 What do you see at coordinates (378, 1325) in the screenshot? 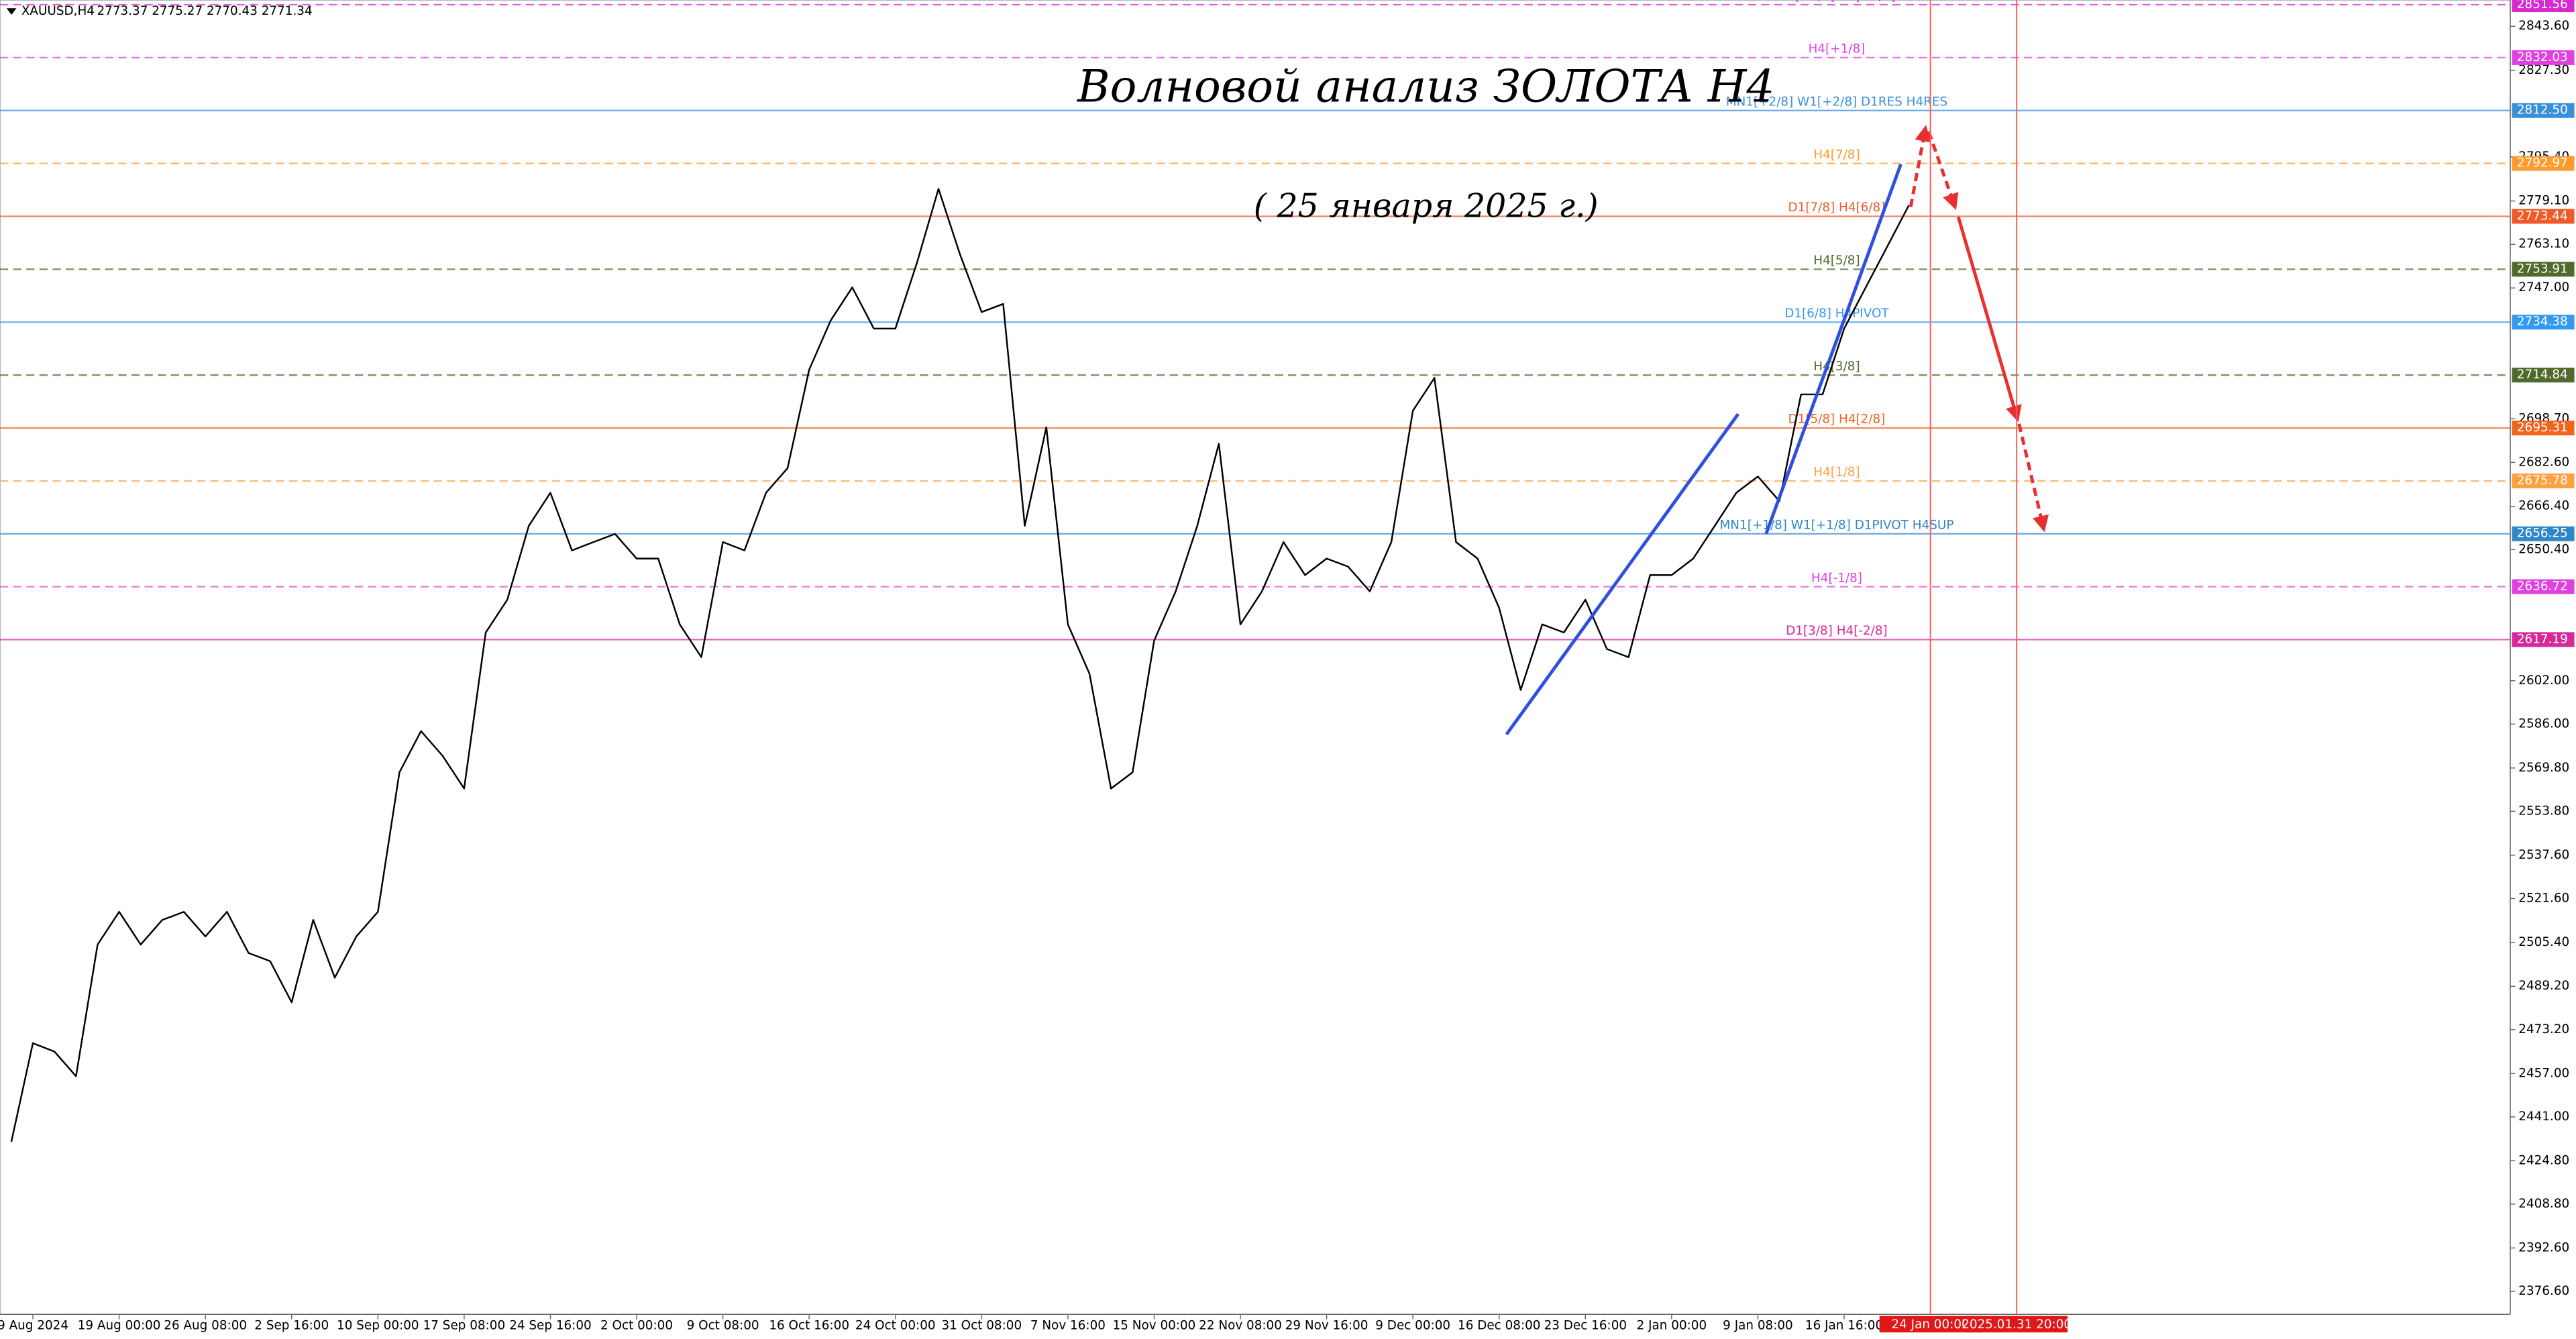
I see `x-tick-label: 10 Sep 00:00` at bounding box center [378, 1325].